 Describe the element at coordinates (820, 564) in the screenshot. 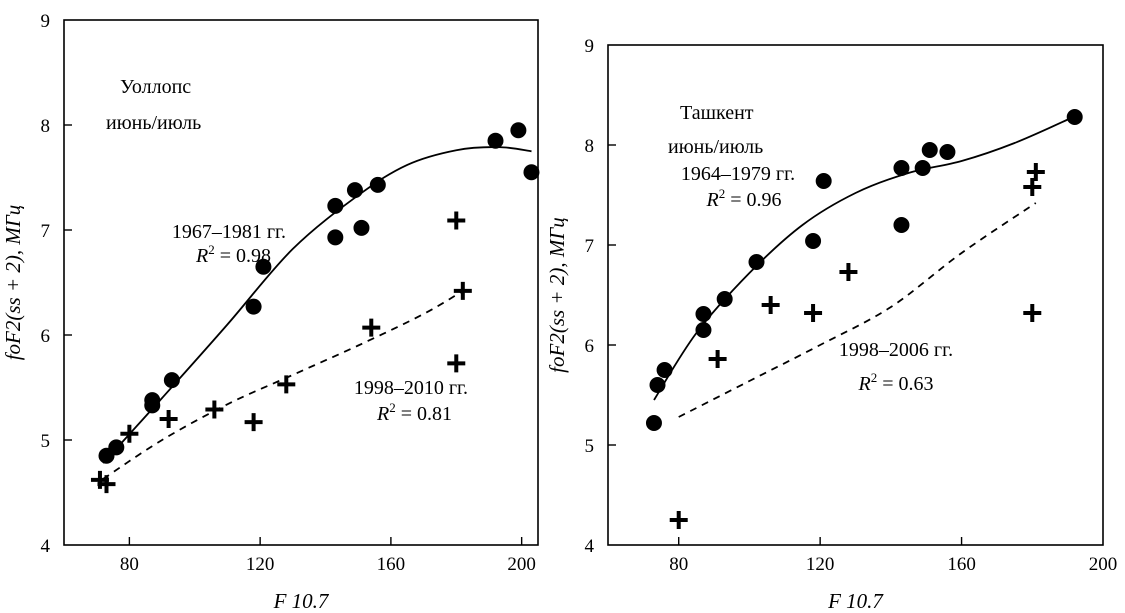

I see `x-tick-label-tashkent: 120` at that location.